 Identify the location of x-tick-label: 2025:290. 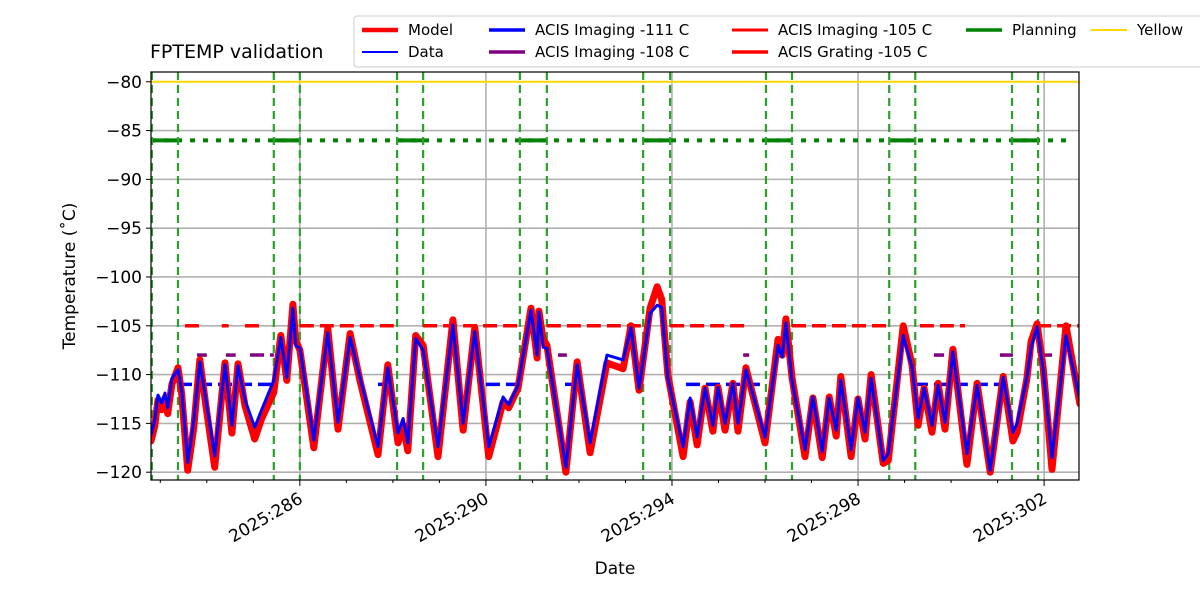
(452, 518).